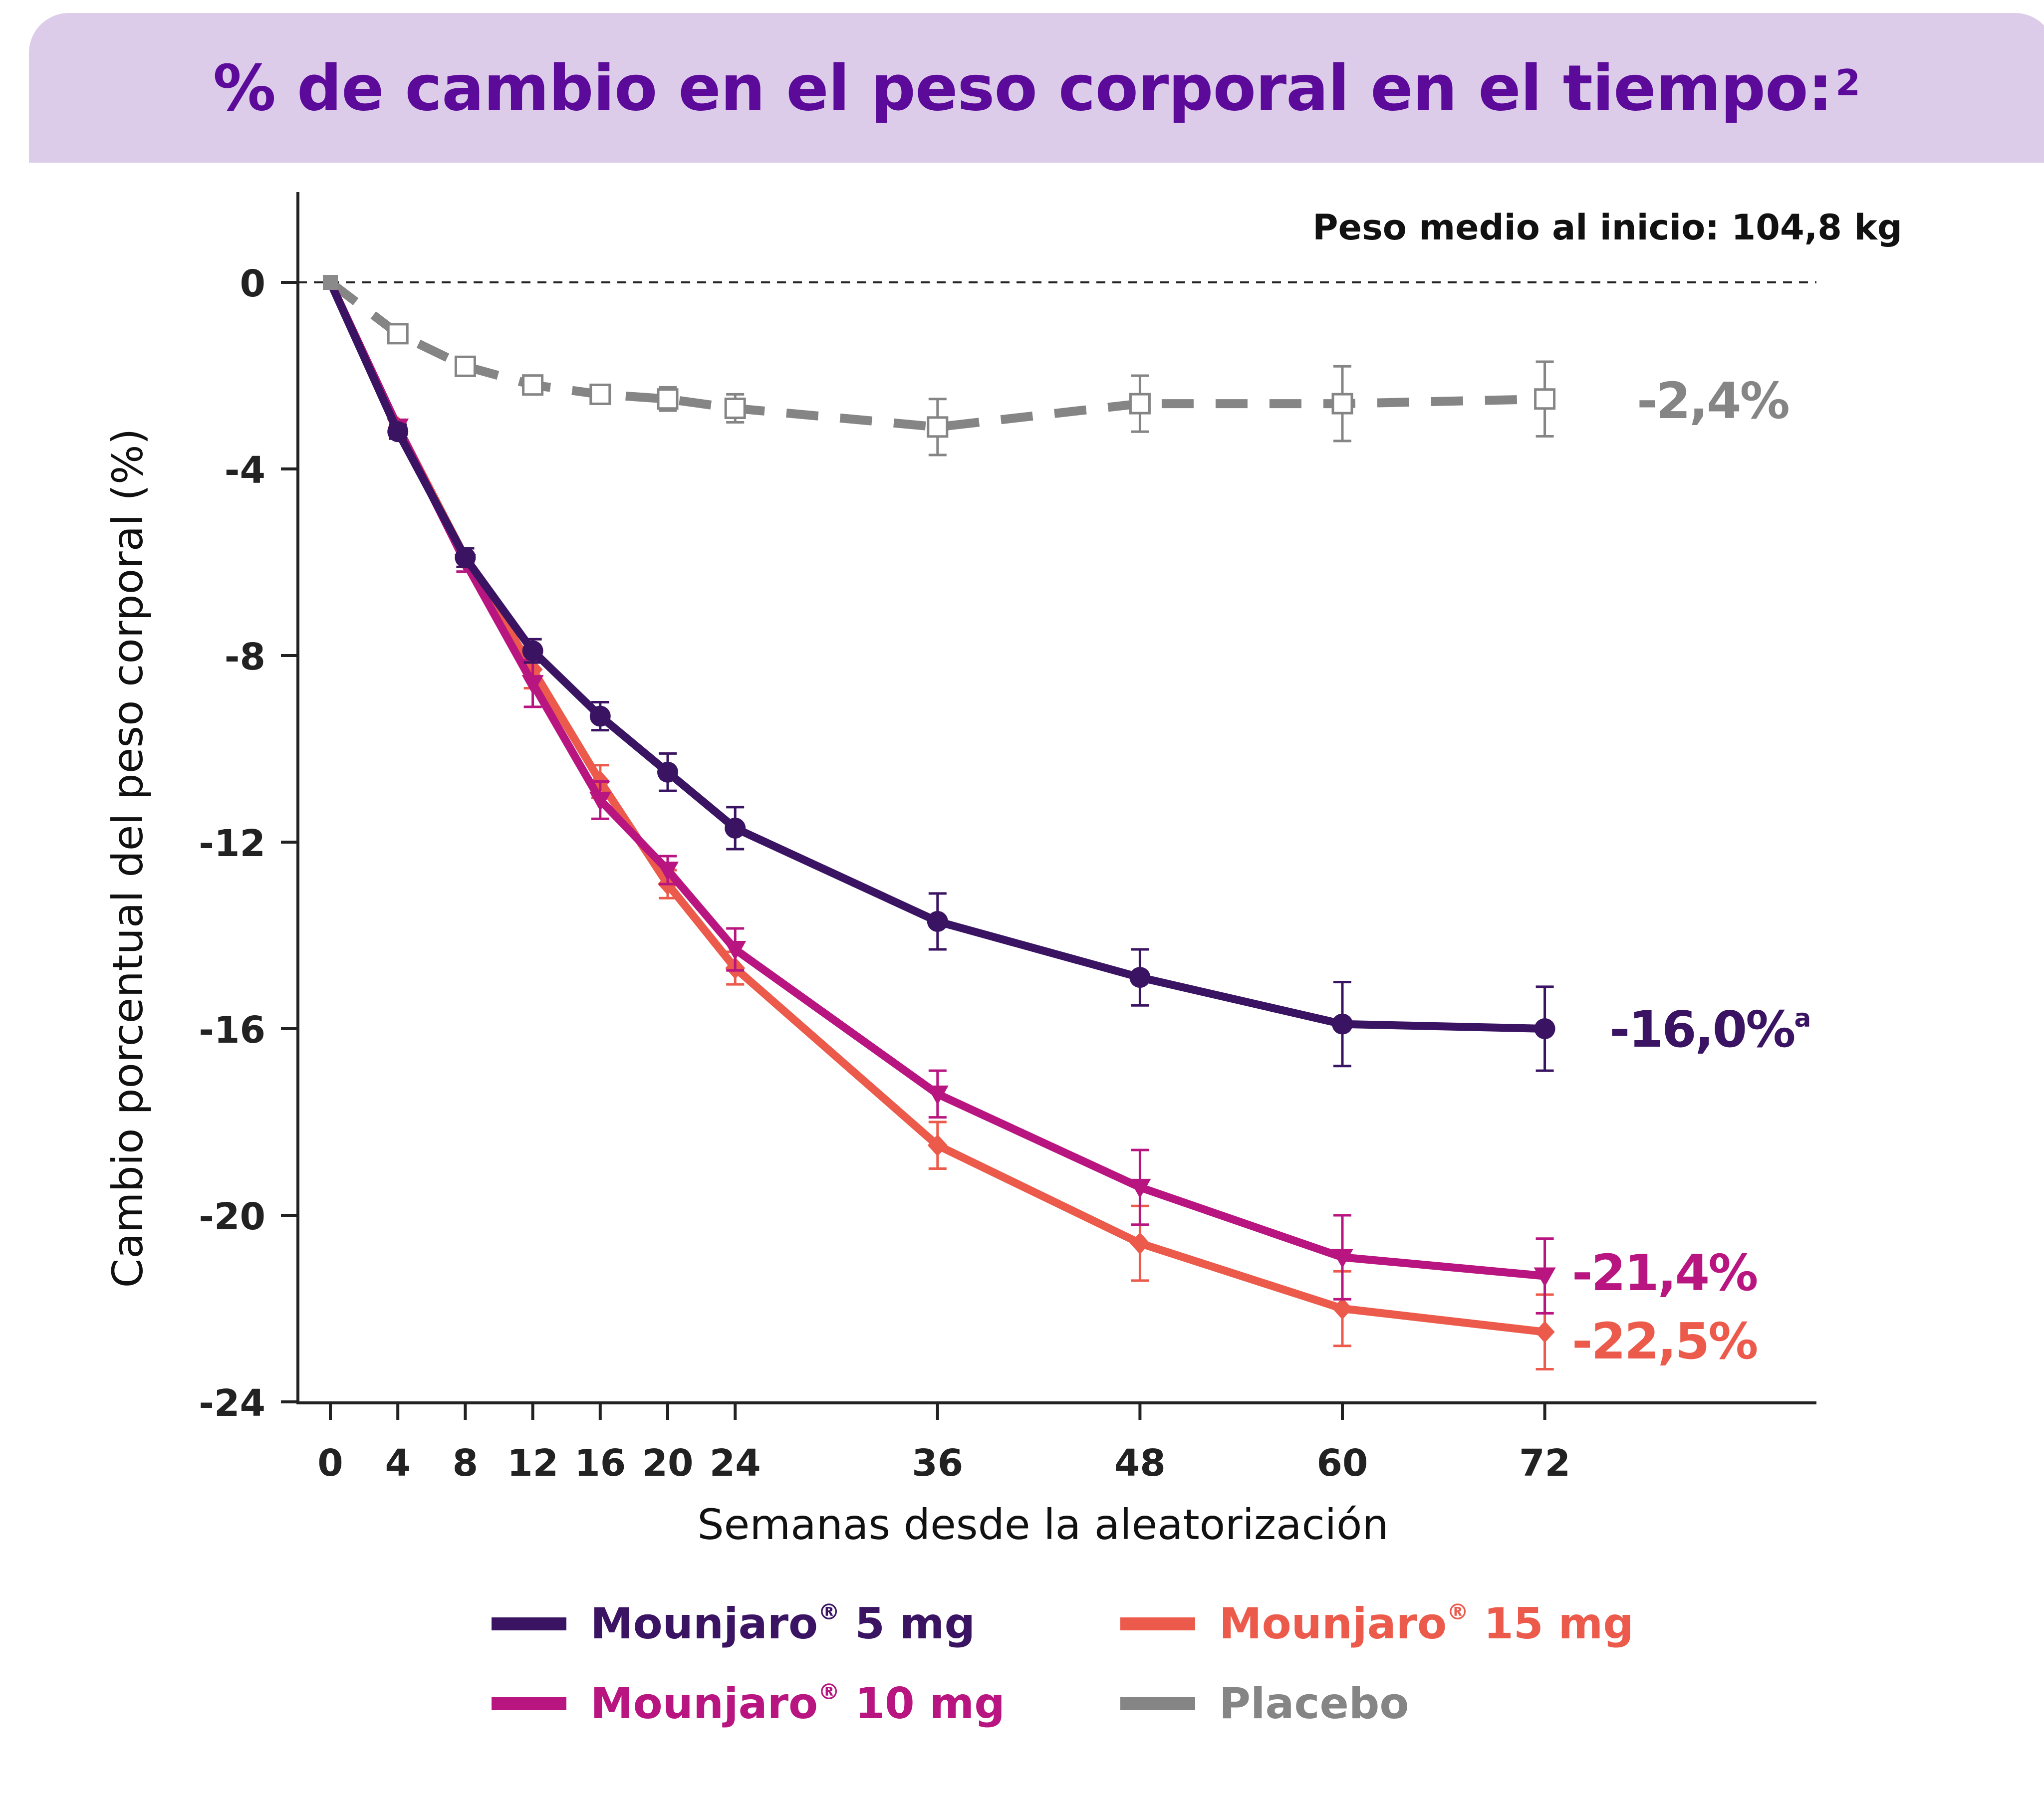  Describe the element at coordinates (668, 1463) in the screenshot. I see `x-tick-label: 20` at that location.